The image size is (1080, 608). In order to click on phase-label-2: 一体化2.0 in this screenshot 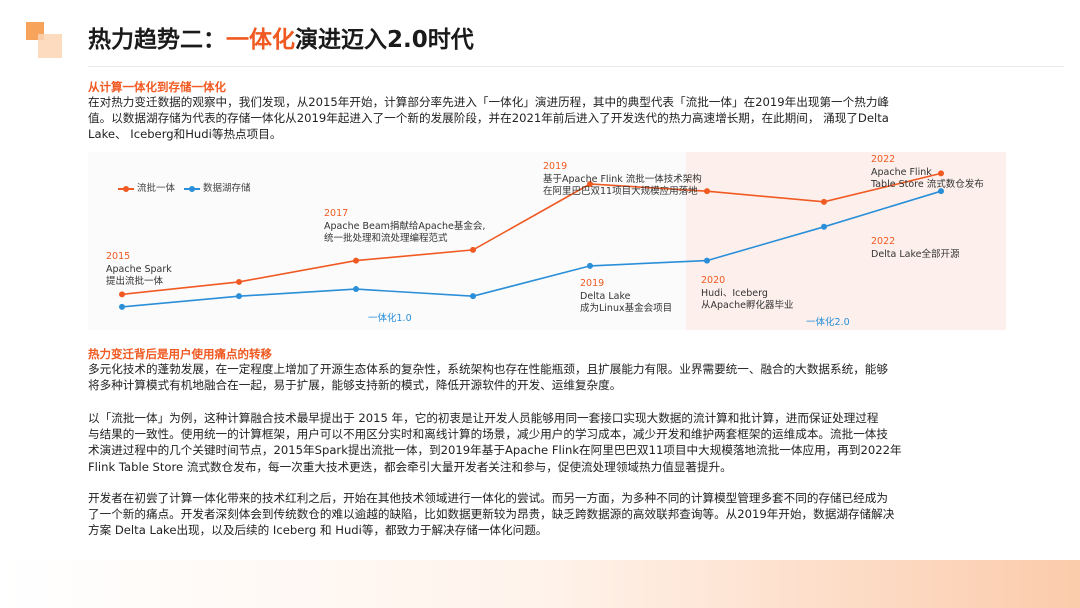, I will do `click(828, 322)`.